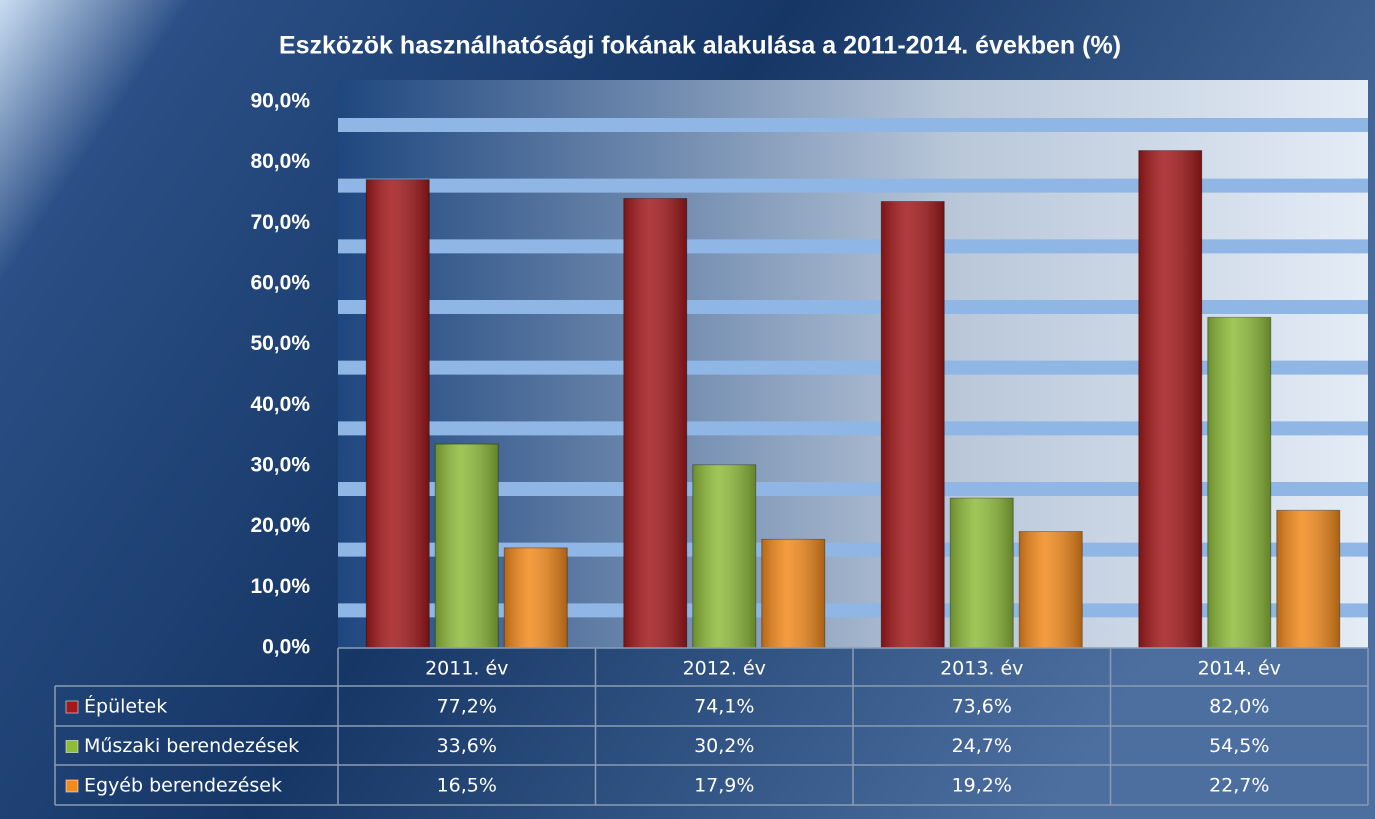 This screenshot has width=1375, height=819. What do you see at coordinates (982, 707) in the screenshot?
I see `value-label: 73,6%` at bounding box center [982, 707].